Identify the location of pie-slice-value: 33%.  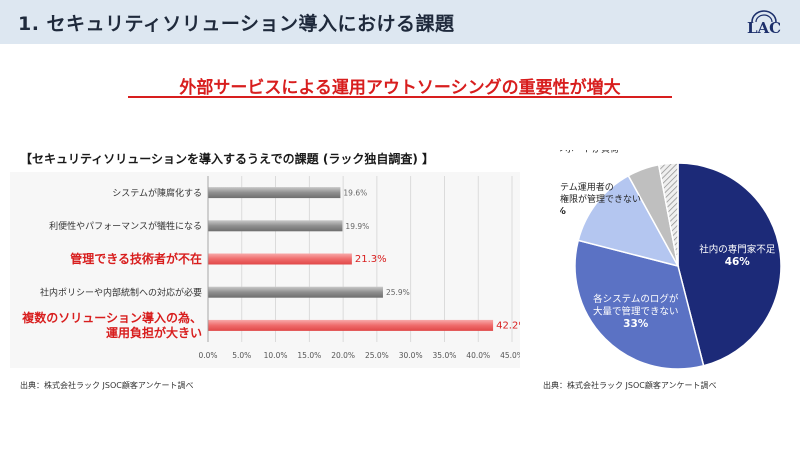
(636, 324).